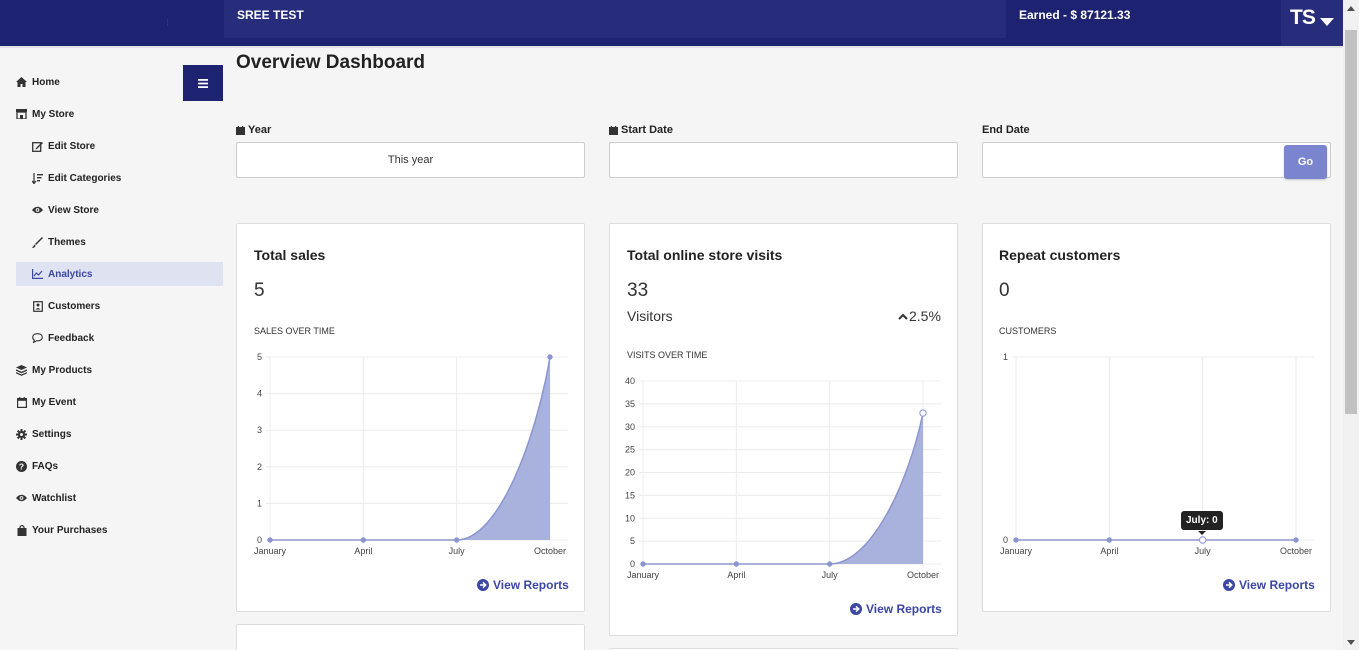 This screenshot has height=650, width=1359. Describe the element at coordinates (1156, 160) in the screenshot. I see `end-date-input` at that location.